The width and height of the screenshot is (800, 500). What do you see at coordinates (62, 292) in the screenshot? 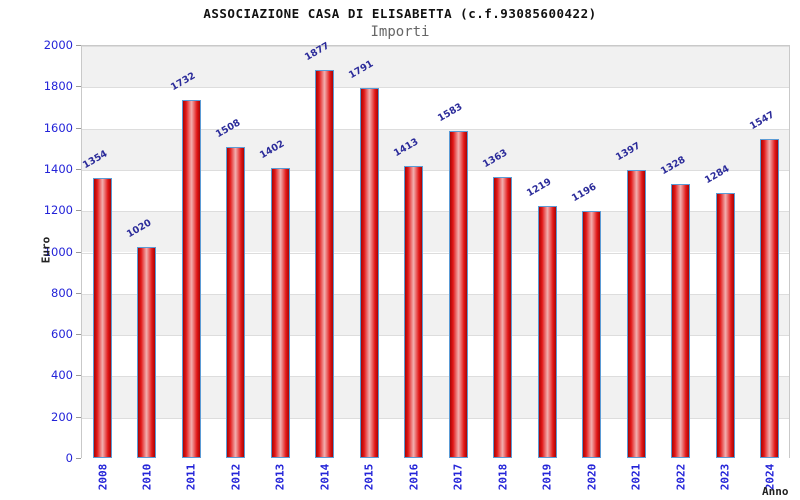
I see `y-tick-label: 800` at bounding box center [62, 292].